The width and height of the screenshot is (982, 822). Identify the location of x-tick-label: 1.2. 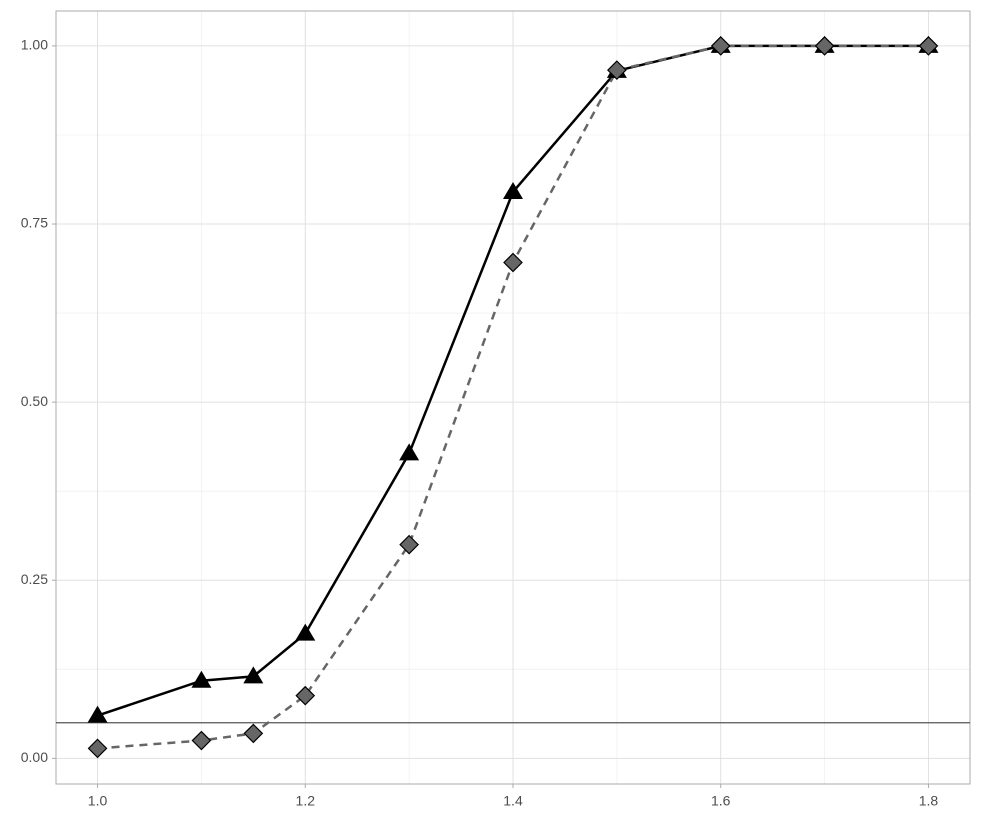
(306, 801).